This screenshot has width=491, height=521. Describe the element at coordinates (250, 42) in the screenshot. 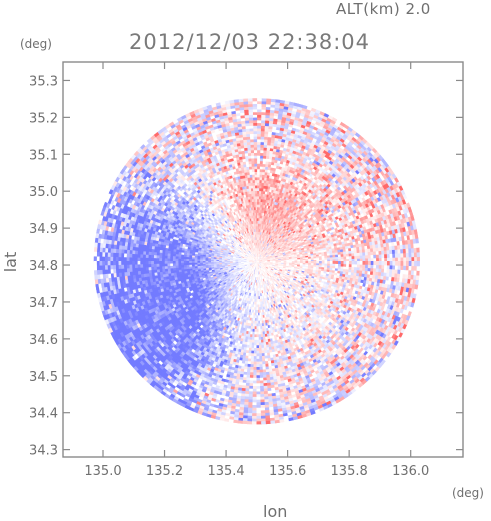

I see `datetime-title: 2012/12/03 22:38:04` at that location.